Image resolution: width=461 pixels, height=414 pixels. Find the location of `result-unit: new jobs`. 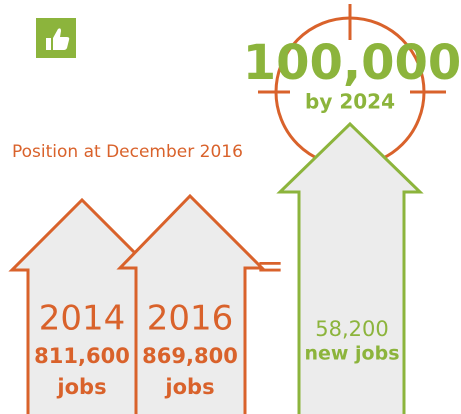

result-unit: new jobs is located at coordinates (351, 354).